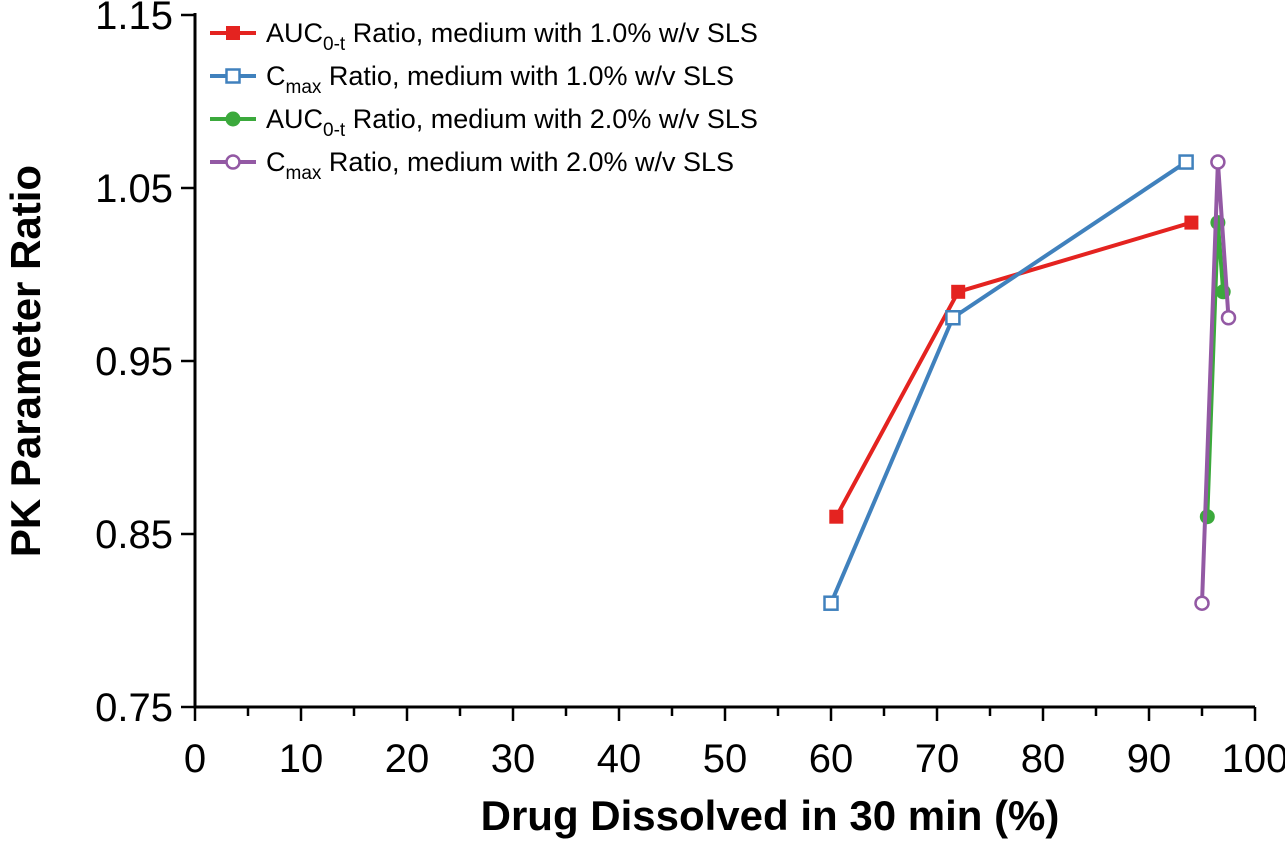 This screenshot has height=860, width=1285. I want to click on x-tick-label: 100, so click(1253, 759).